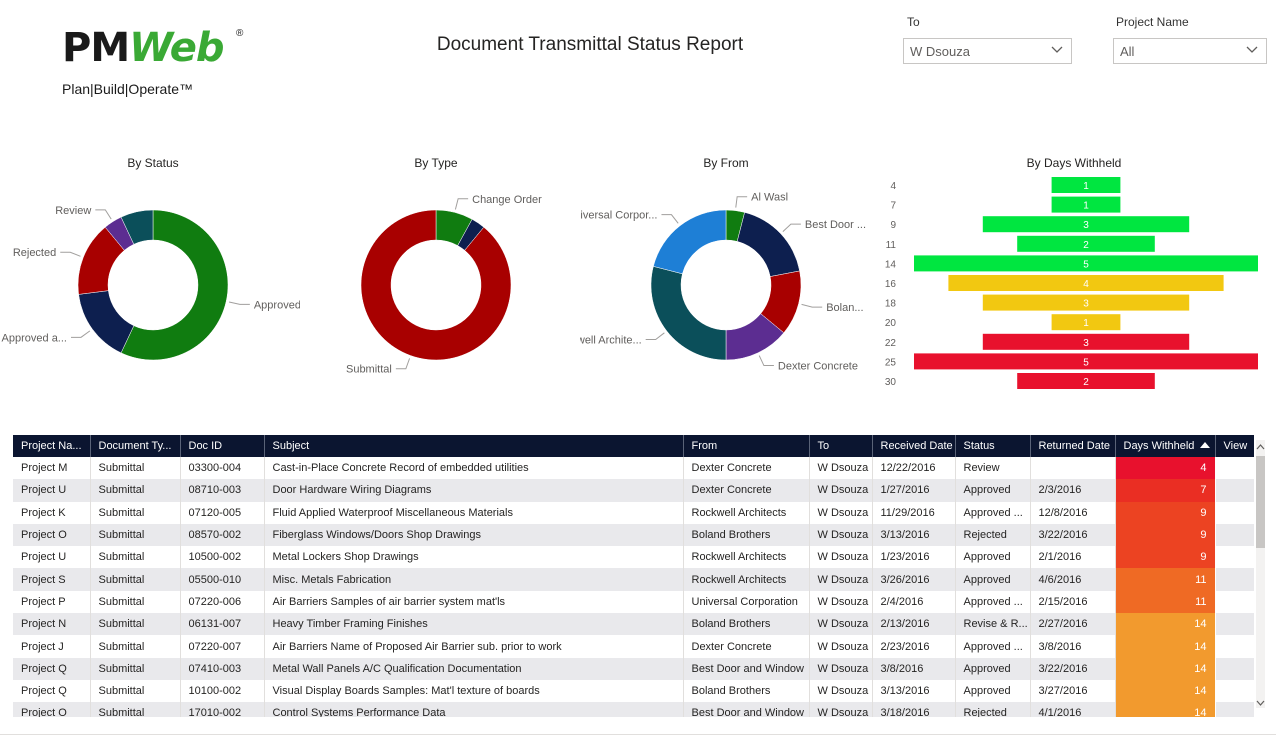 This screenshot has width=1276, height=739. Describe the element at coordinates (174, 285) in the screenshot. I see `donut-slice-approved` at that location.